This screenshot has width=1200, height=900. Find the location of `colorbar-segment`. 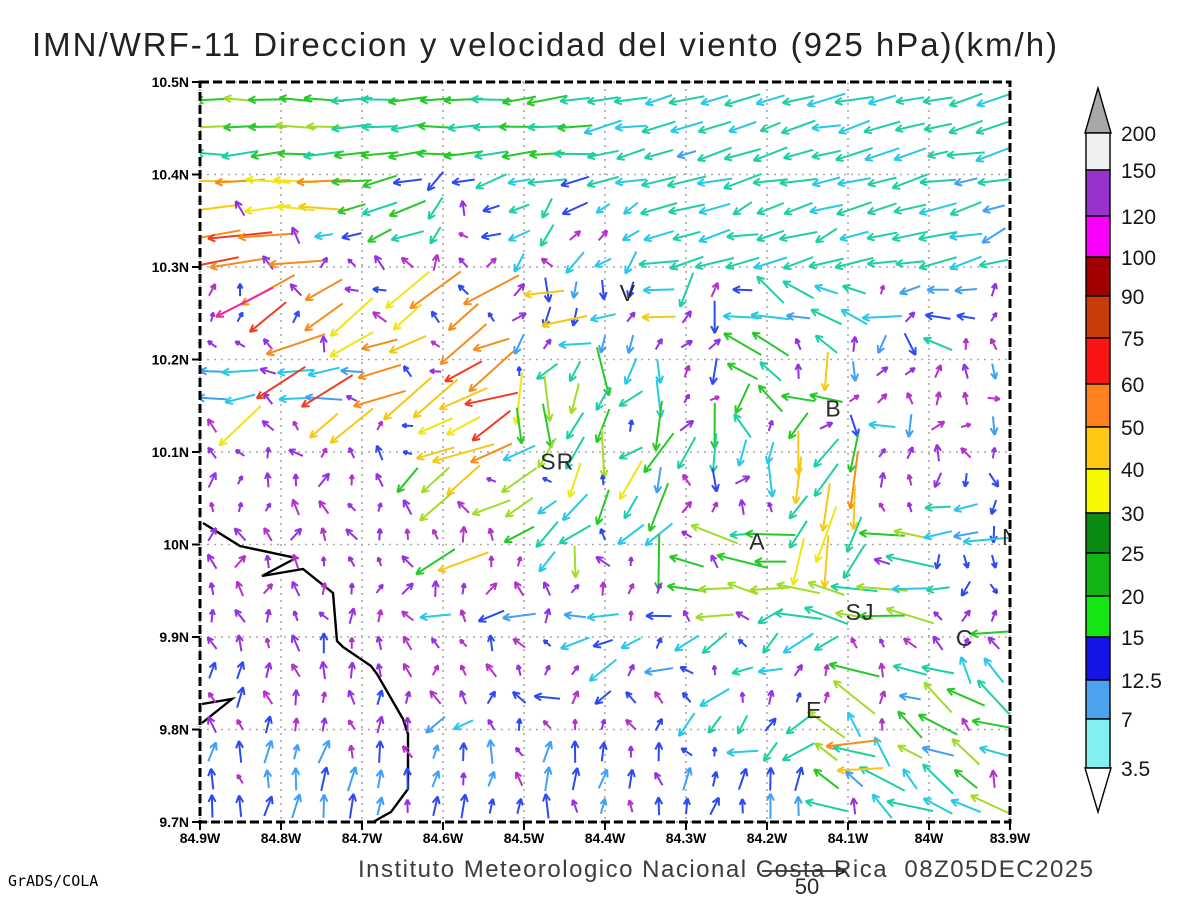

colorbar-segment is located at coordinates (1098, 491).